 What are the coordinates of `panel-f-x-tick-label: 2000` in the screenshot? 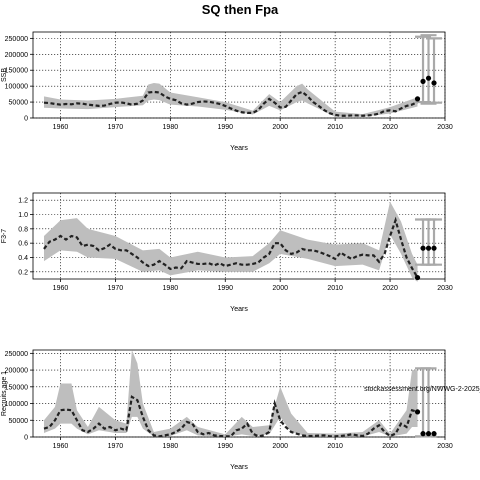 It's located at (280, 288).